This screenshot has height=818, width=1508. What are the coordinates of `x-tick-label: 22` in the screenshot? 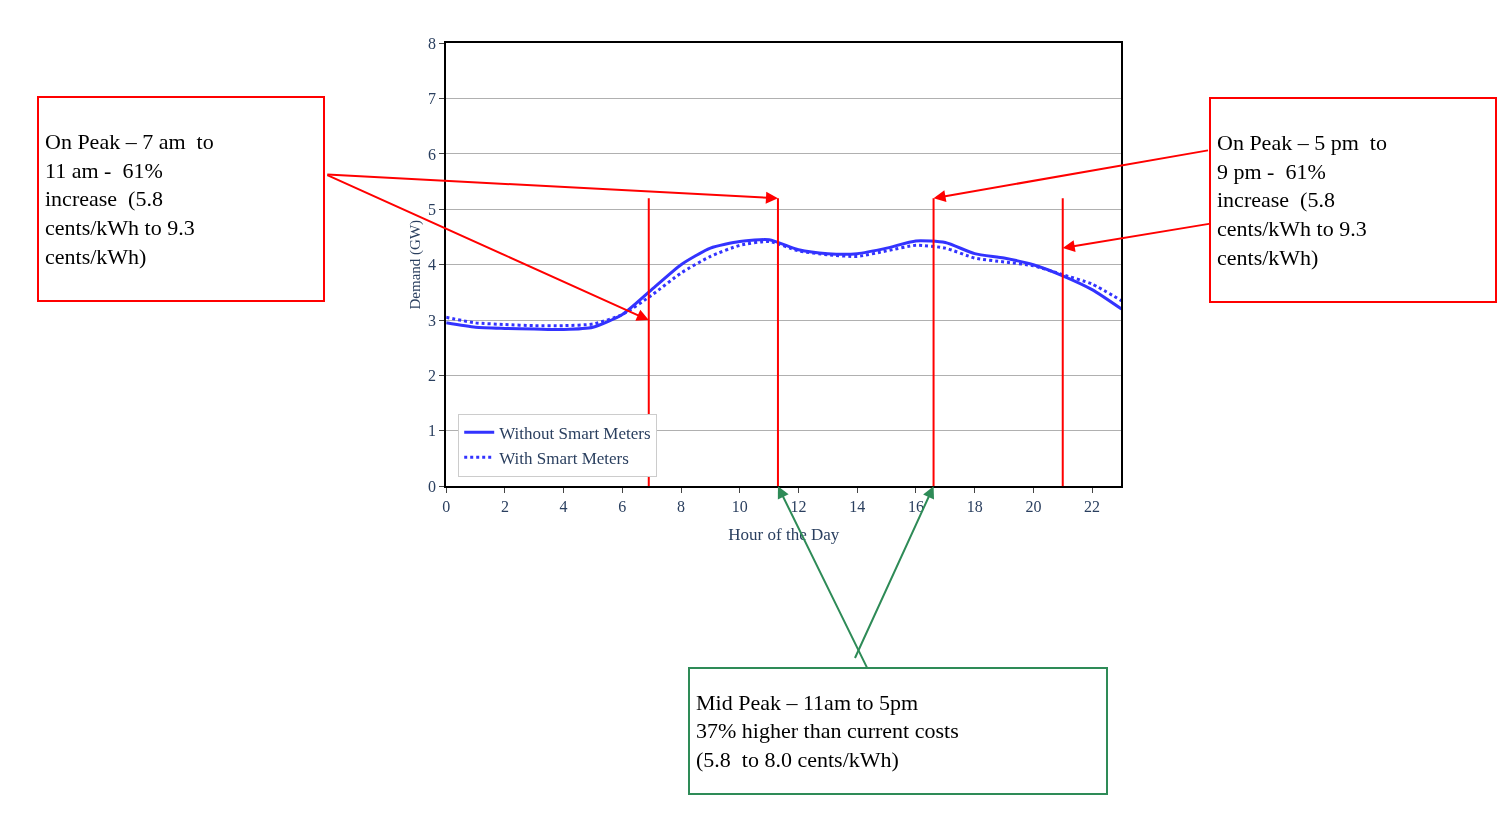 It's located at (1092, 507).